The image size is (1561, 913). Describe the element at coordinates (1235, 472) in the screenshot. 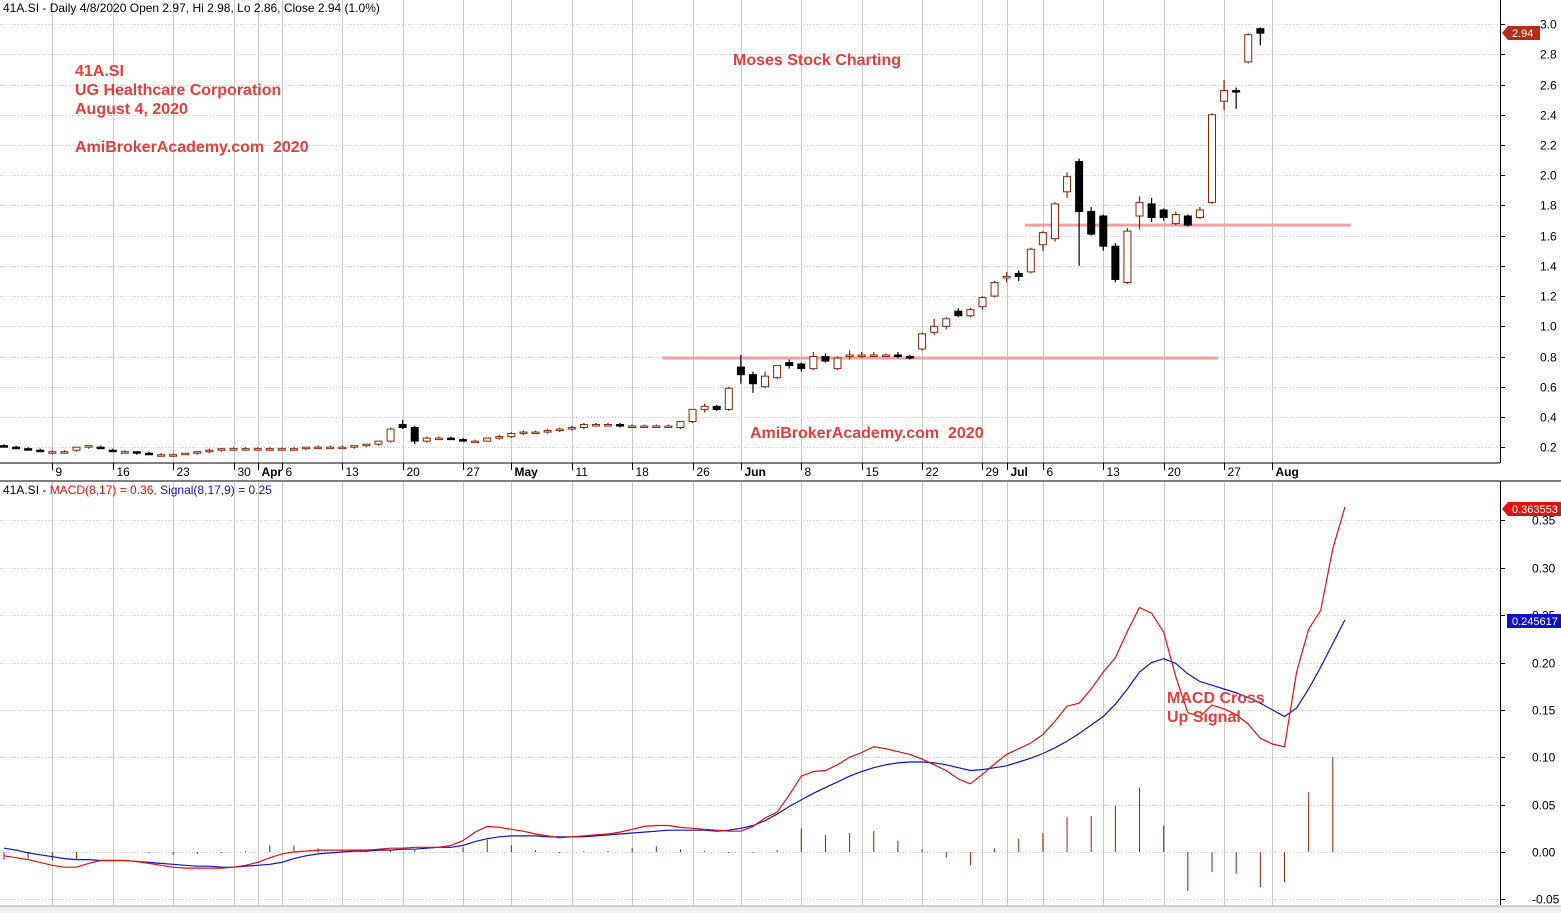

I see `x-tick-label: 27` at that location.